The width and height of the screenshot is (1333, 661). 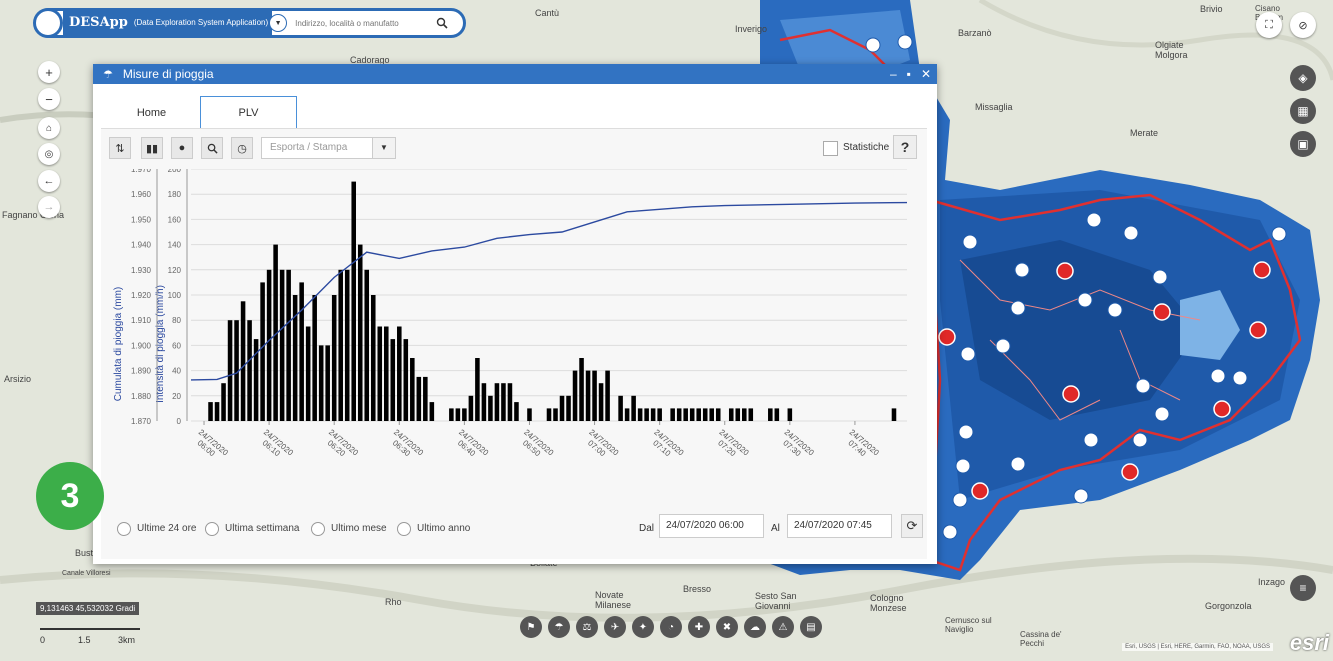 What do you see at coordinates (905, 147) in the screenshot?
I see `help-button: ?` at bounding box center [905, 147].